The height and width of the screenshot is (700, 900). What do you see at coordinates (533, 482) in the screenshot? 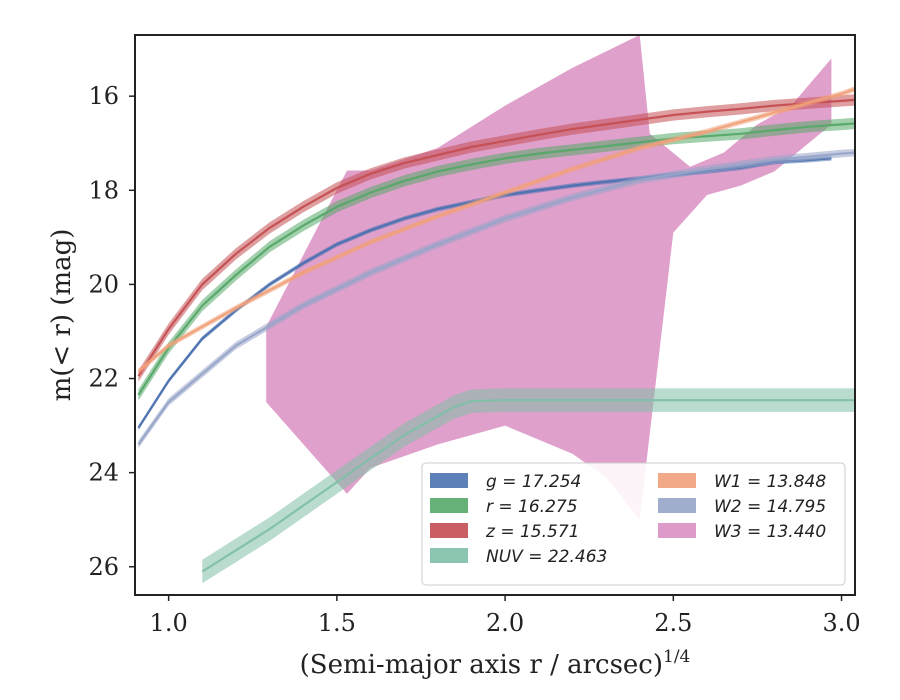
I see `legend-label: g = 17.254` at bounding box center [533, 482].